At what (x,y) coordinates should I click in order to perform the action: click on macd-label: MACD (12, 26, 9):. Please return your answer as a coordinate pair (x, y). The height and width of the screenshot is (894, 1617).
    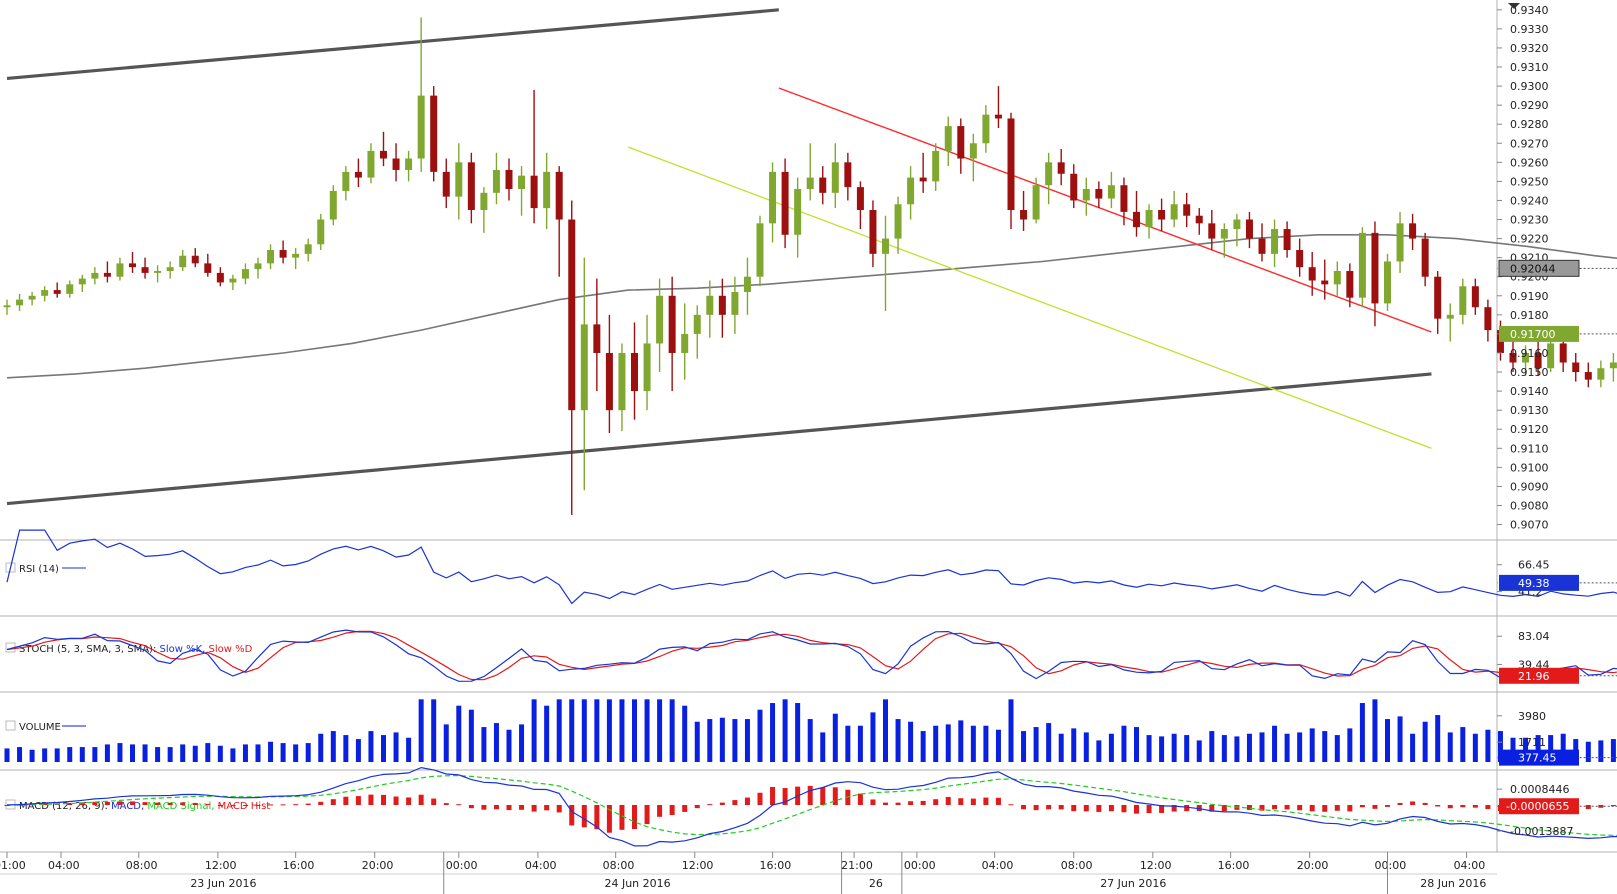
    Looking at the image, I should click on (65, 806).